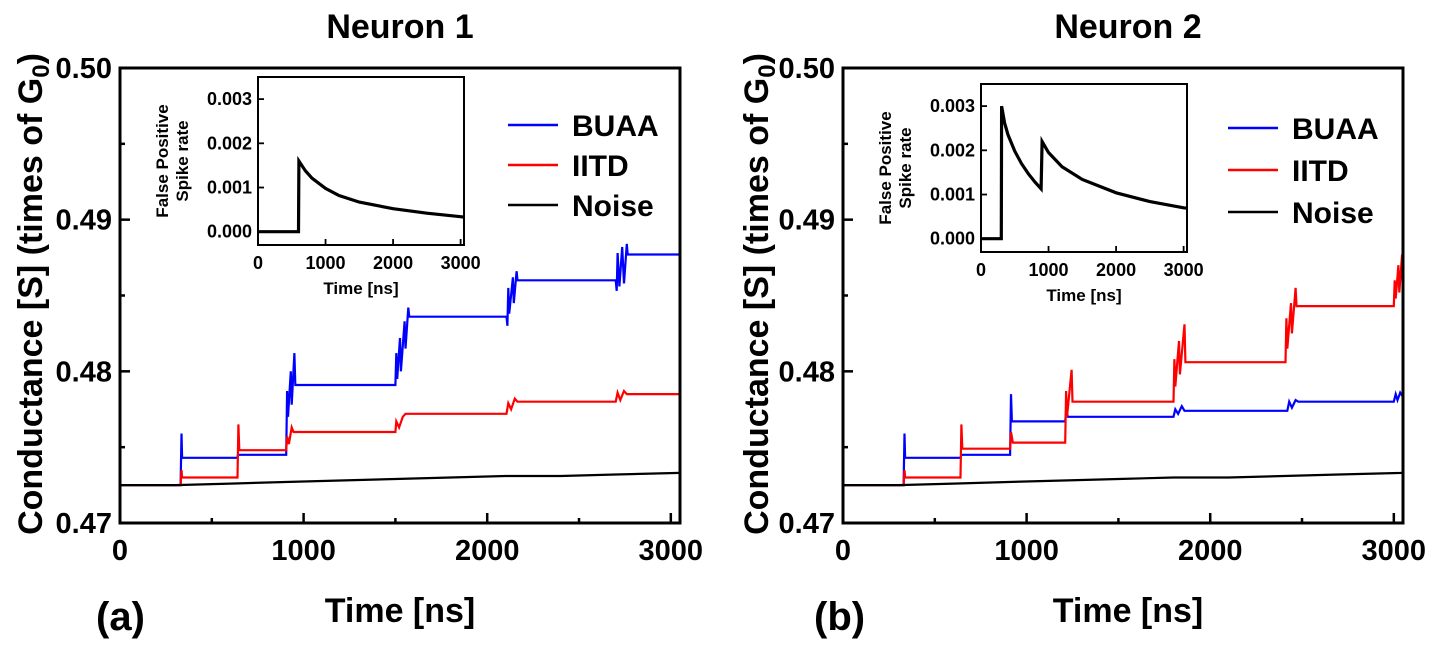  What do you see at coordinates (1127, 27) in the screenshot?
I see `panel-title: Neuron 2` at bounding box center [1127, 27].